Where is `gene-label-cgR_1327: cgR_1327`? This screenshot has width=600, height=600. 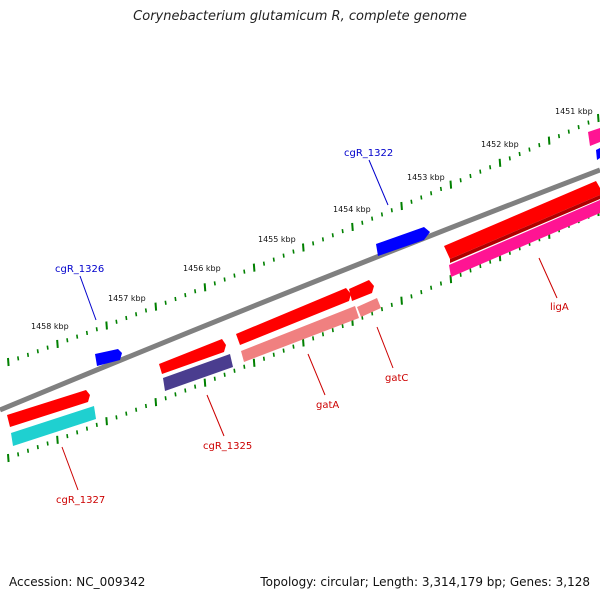 gene-label-cgR_1327: cgR_1327 is located at coordinates (80, 500).